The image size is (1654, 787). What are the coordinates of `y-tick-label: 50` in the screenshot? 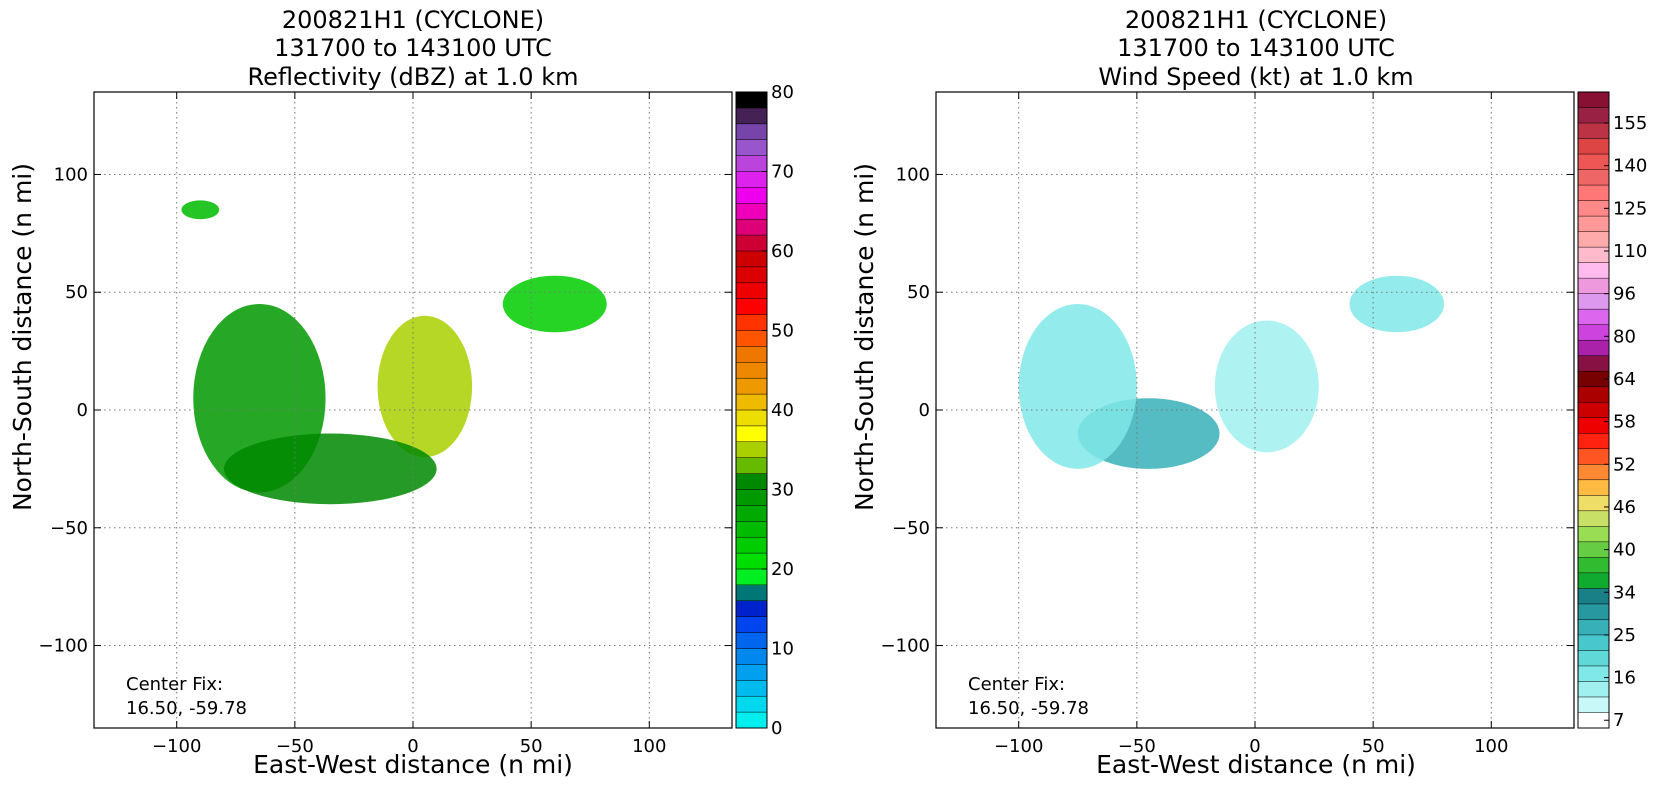 It's located at (918, 292).